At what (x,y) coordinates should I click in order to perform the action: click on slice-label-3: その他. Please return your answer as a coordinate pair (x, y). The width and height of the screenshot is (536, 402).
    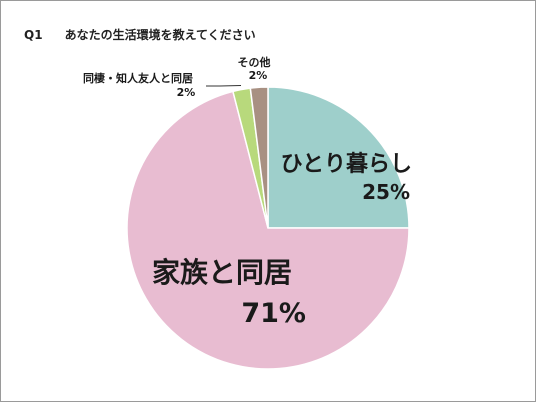
    Looking at the image, I should click on (254, 62).